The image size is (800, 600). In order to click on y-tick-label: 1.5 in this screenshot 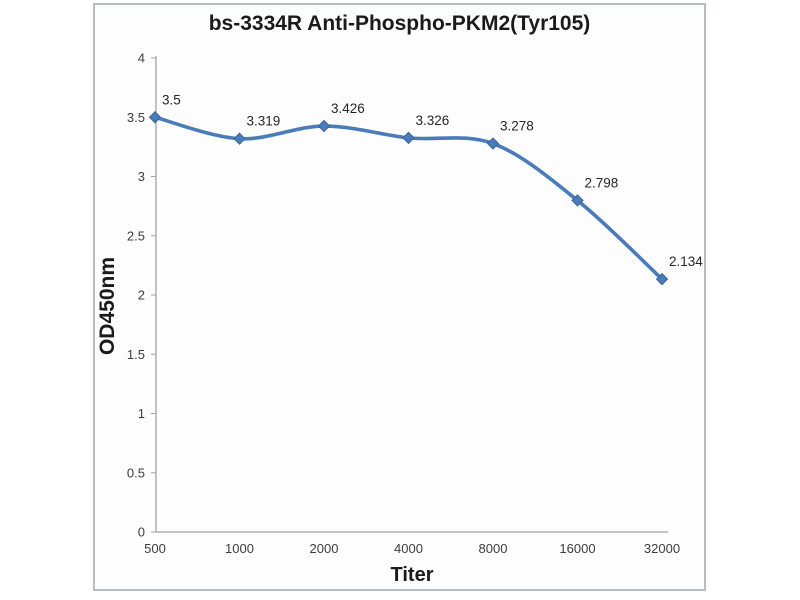, I will do `click(136, 354)`.